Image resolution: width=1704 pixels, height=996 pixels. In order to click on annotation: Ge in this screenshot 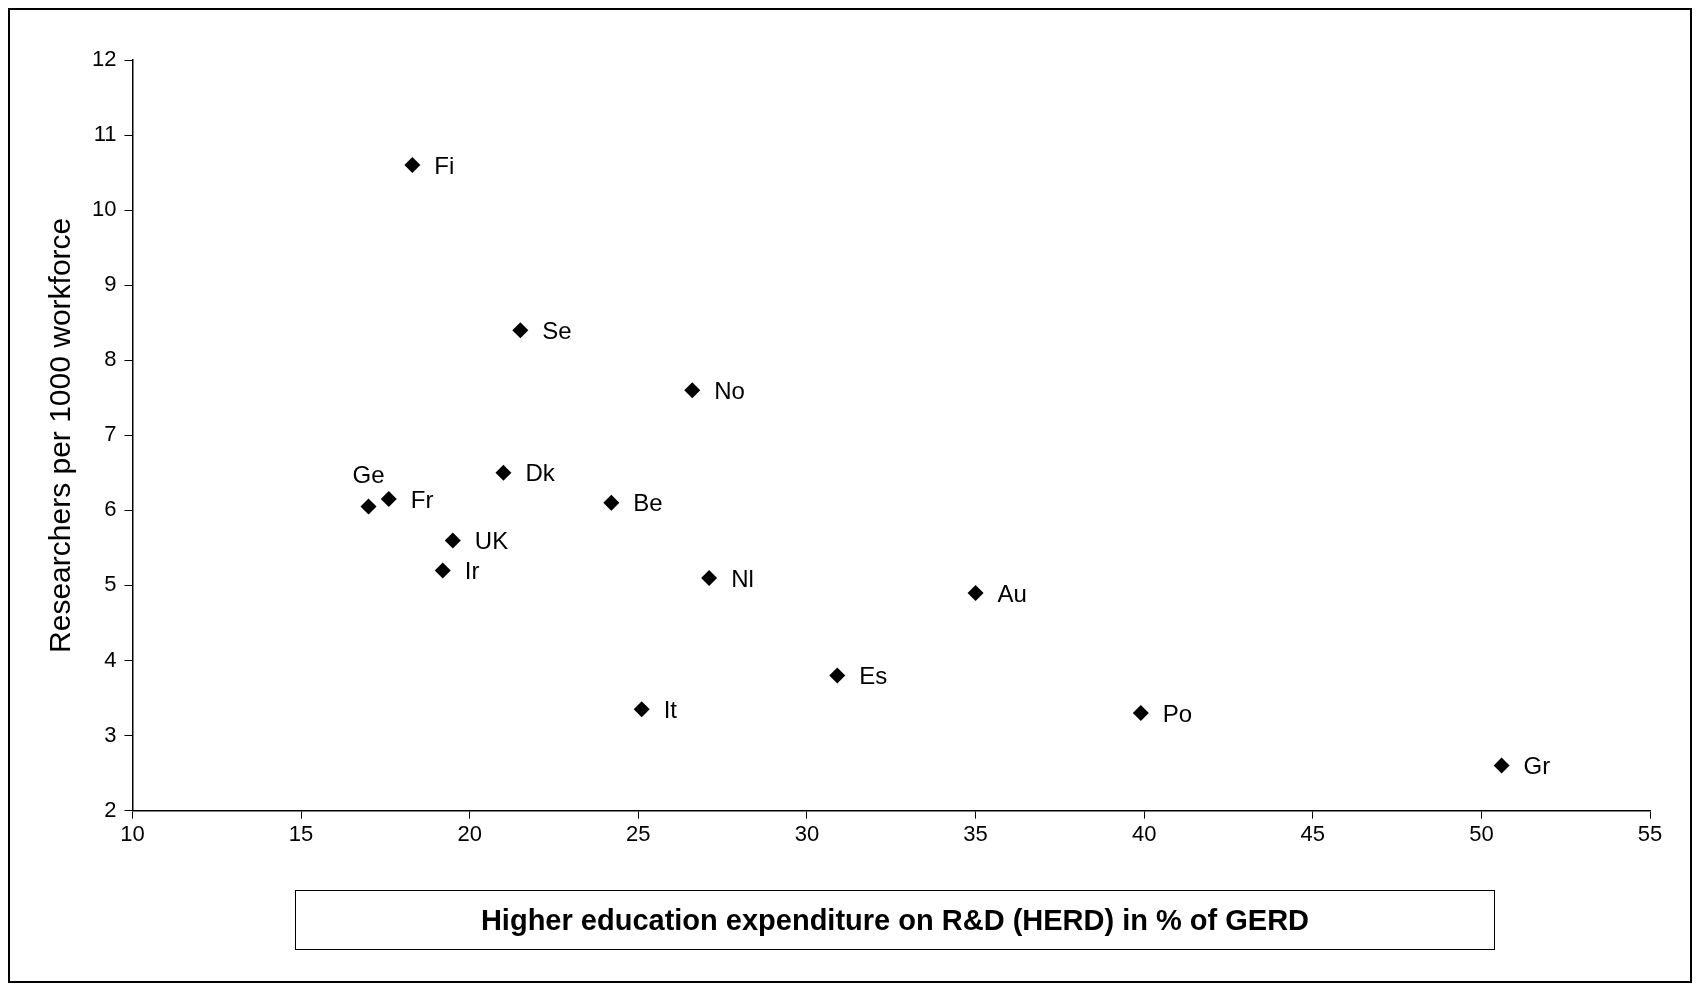, I will do `click(368, 475)`.